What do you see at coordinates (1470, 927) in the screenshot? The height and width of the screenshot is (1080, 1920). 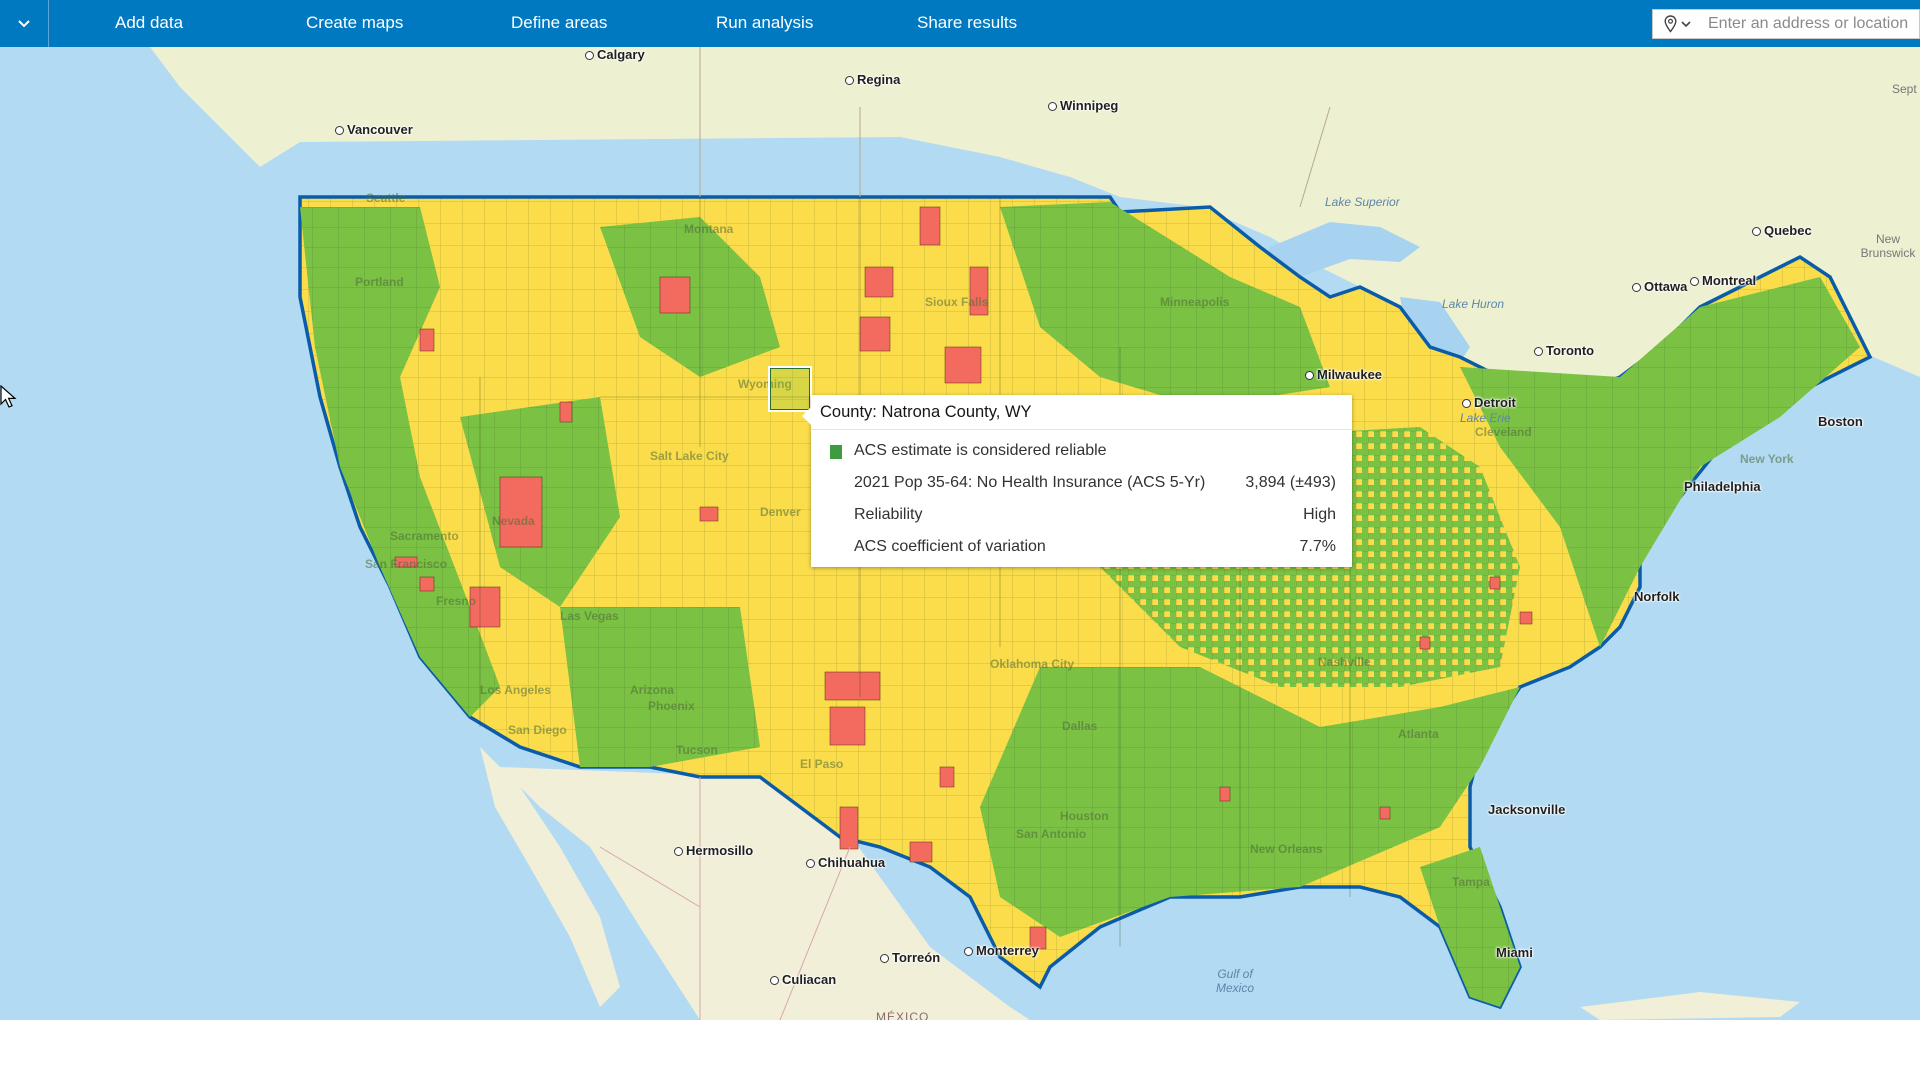 I see `florida-green` at bounding box center [1470, 927].